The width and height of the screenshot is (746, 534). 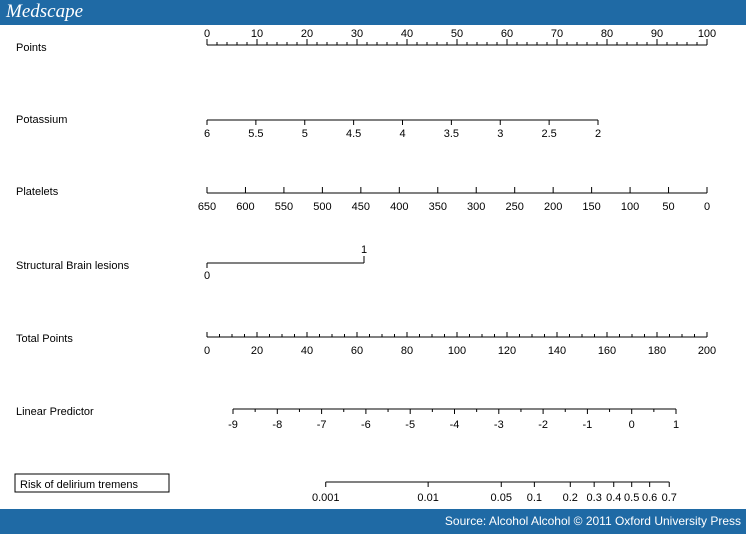 I want to click on tick-label: 0.2, so click(x=570, y=498).